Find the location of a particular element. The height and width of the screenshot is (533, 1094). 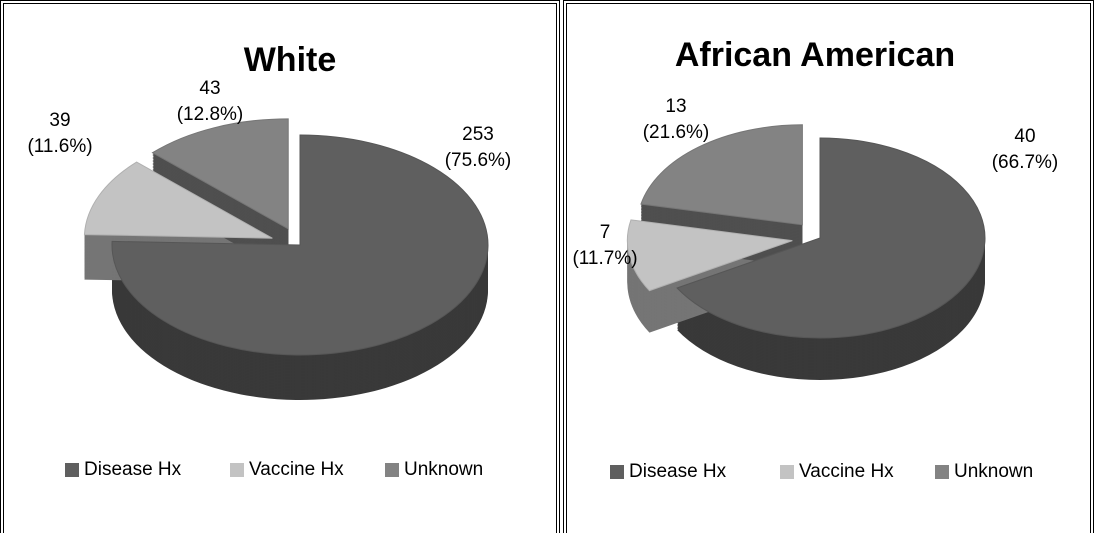

data-label: 13 (21.6%) is located at coordinates (676, 119).